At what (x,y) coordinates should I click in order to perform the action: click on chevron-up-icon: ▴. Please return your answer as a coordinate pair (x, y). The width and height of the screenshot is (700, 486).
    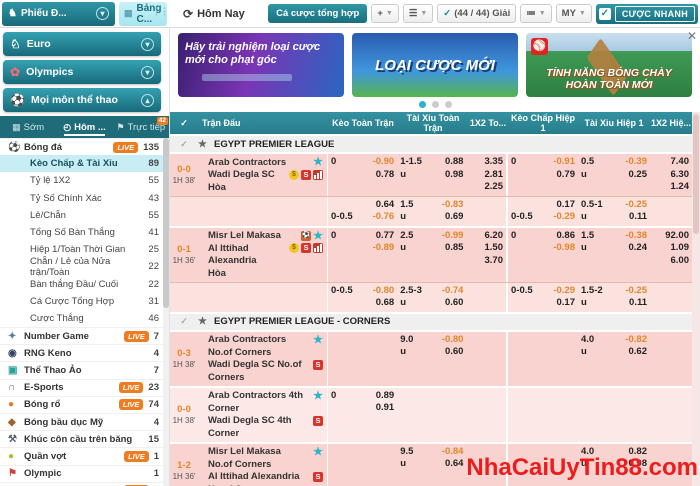
    Looking at the image, I should click on (147, 100).